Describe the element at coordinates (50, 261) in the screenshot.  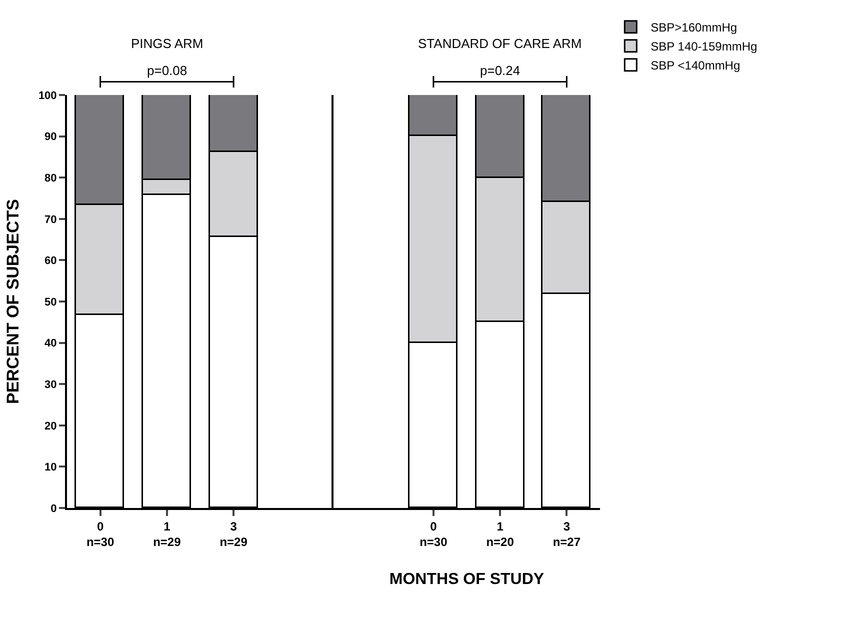
I see `y-tick-label: 60` at that location.